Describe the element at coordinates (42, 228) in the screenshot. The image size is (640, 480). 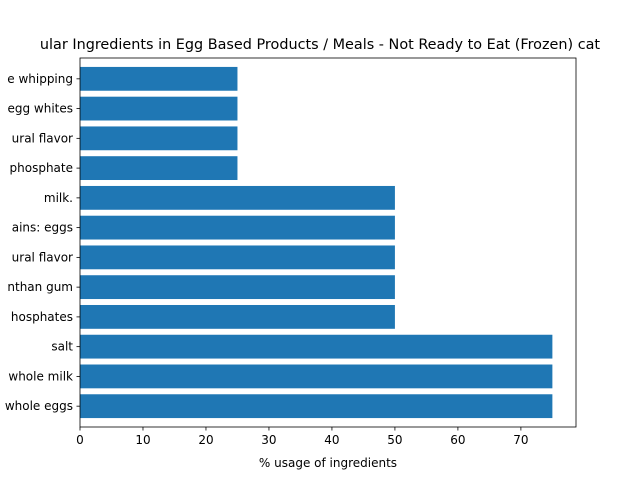
I see `y-tick-label: ains: eggs` at that location.